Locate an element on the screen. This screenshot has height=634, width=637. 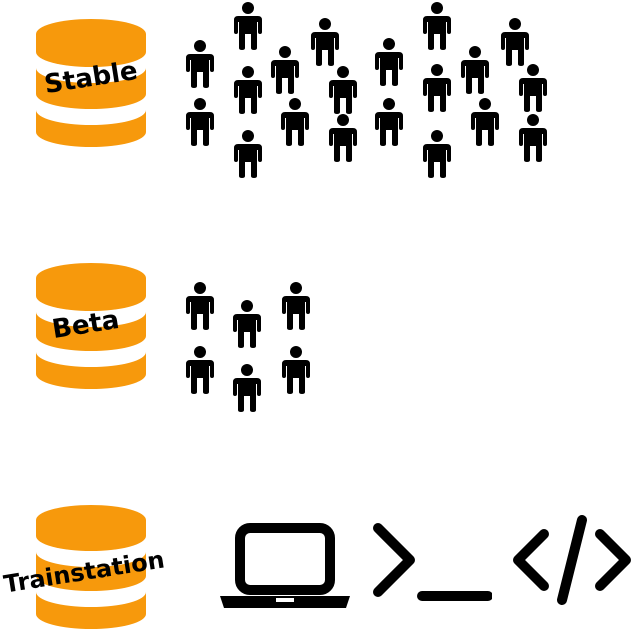
database-stable is located at coordinates (91, 82).